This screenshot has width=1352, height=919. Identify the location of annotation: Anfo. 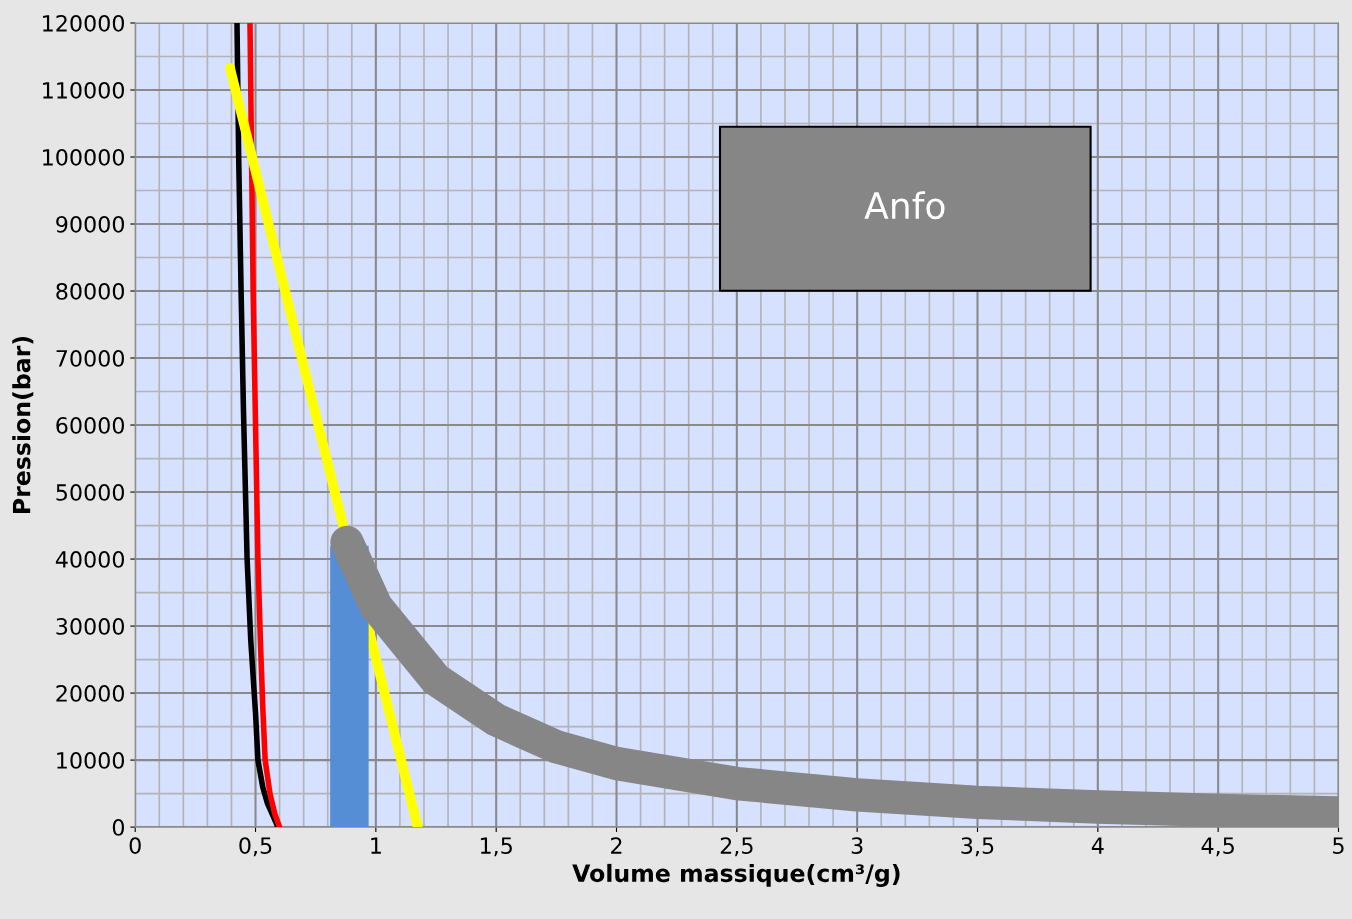
(904, 205).